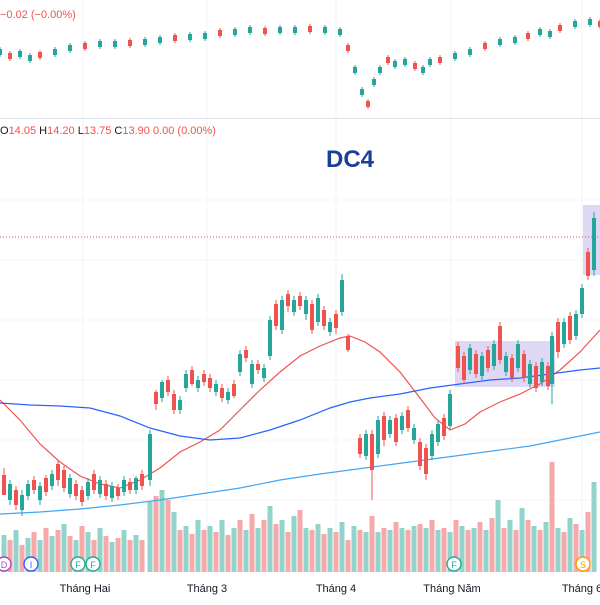 This screenshot has width=600, height=605. Describe the element at coordinates (591, 240) in the screenshot. I see `highlight-box` at that location.